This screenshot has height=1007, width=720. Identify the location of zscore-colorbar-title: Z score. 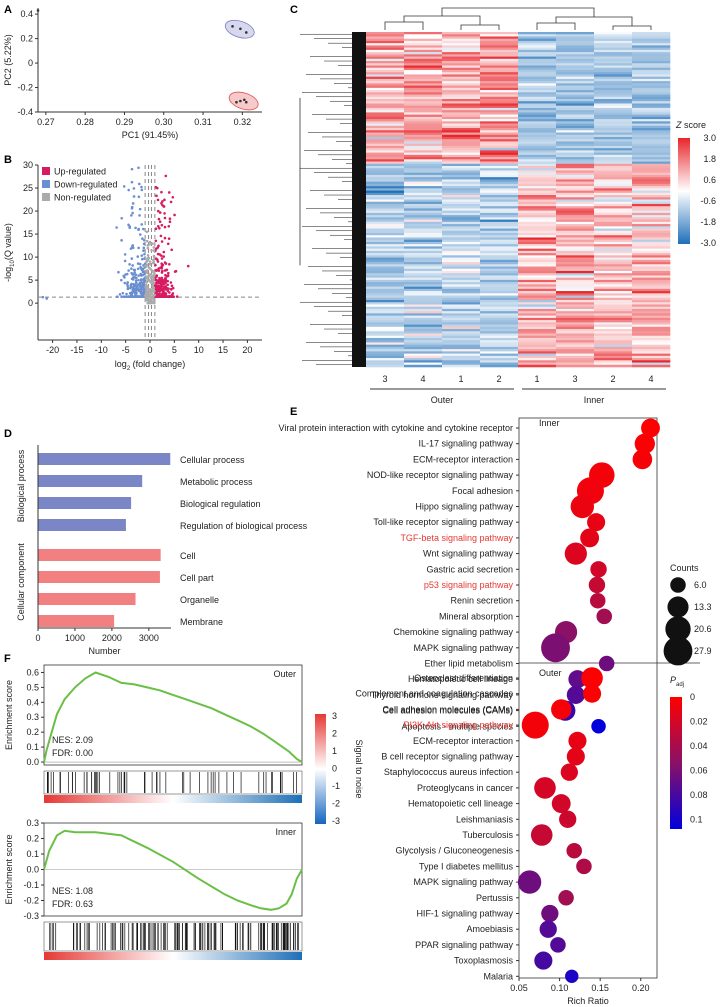
(690, 125).